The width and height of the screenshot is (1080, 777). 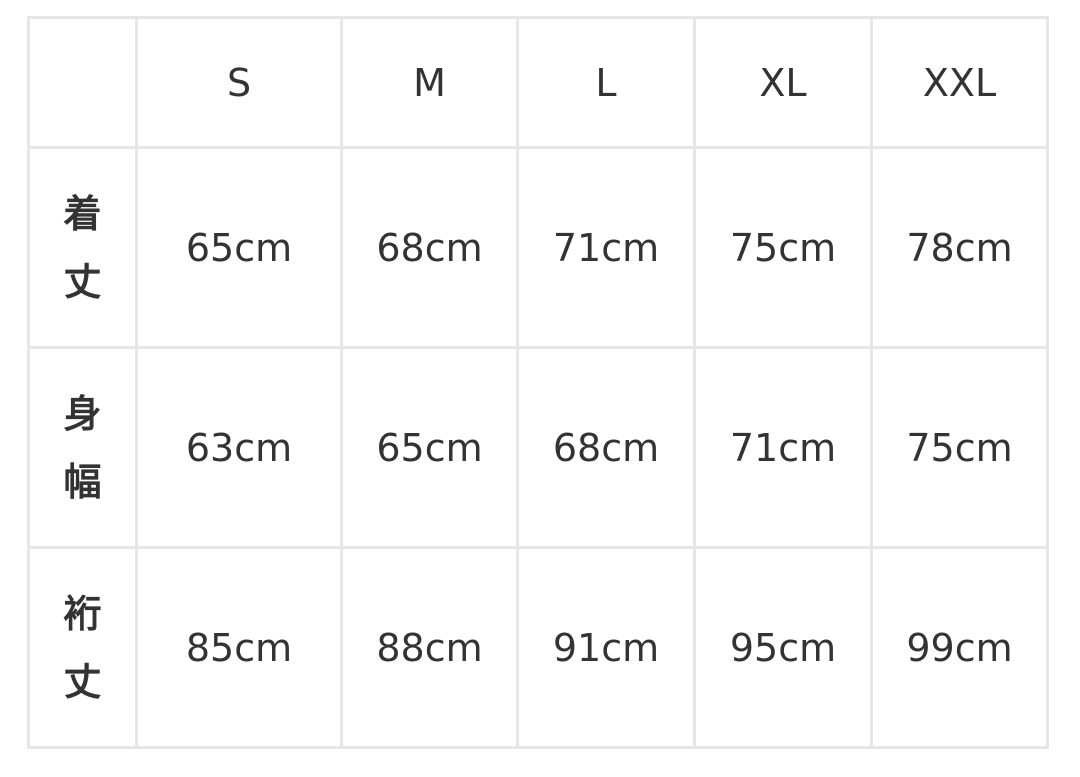 I want to click on size-header-xxl: XXL, so click(x=959, y=82).